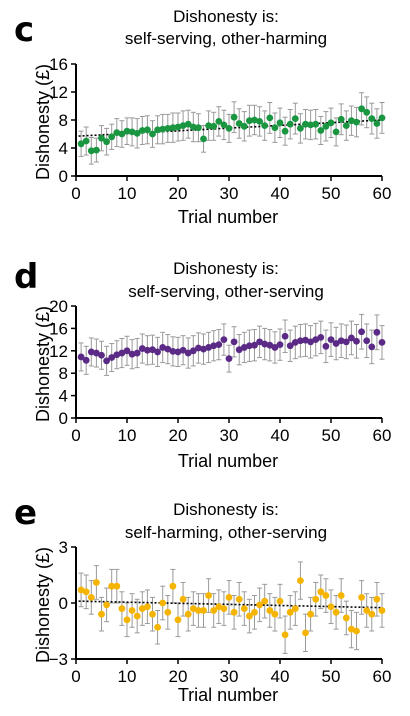  What do you see at coordinates (58, 659) in the screenshot?
I see `y-tick-label: −3` at bounding box center [58, 659].